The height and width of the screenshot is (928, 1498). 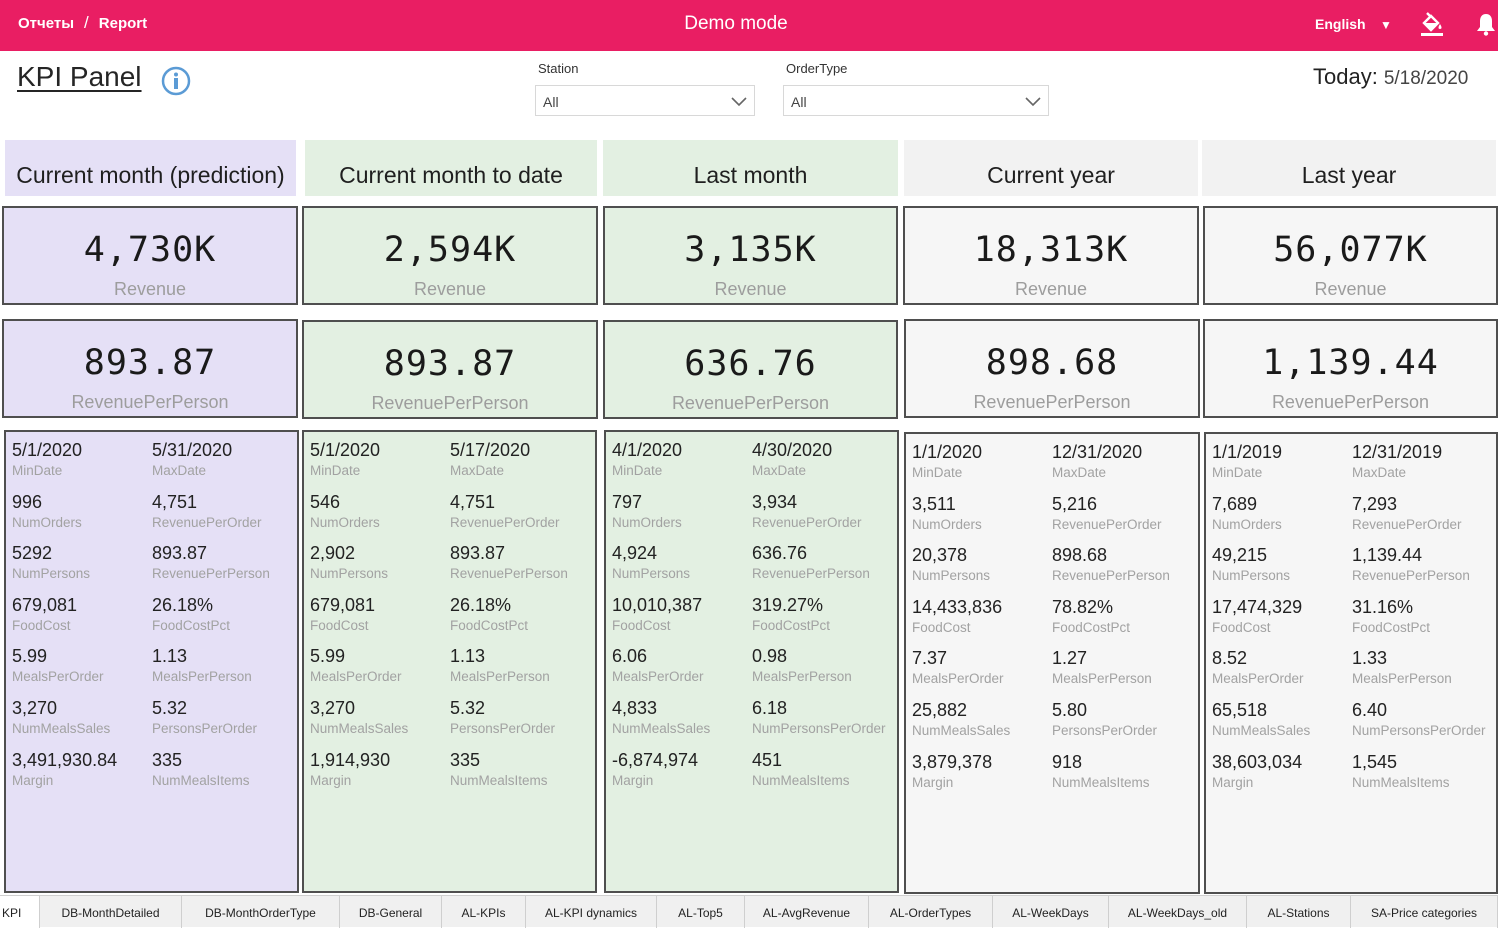 What do you see at coordinates (167, 759) in the screenshot?
I see `metric-value: 335` at bounding box center [167, 759].